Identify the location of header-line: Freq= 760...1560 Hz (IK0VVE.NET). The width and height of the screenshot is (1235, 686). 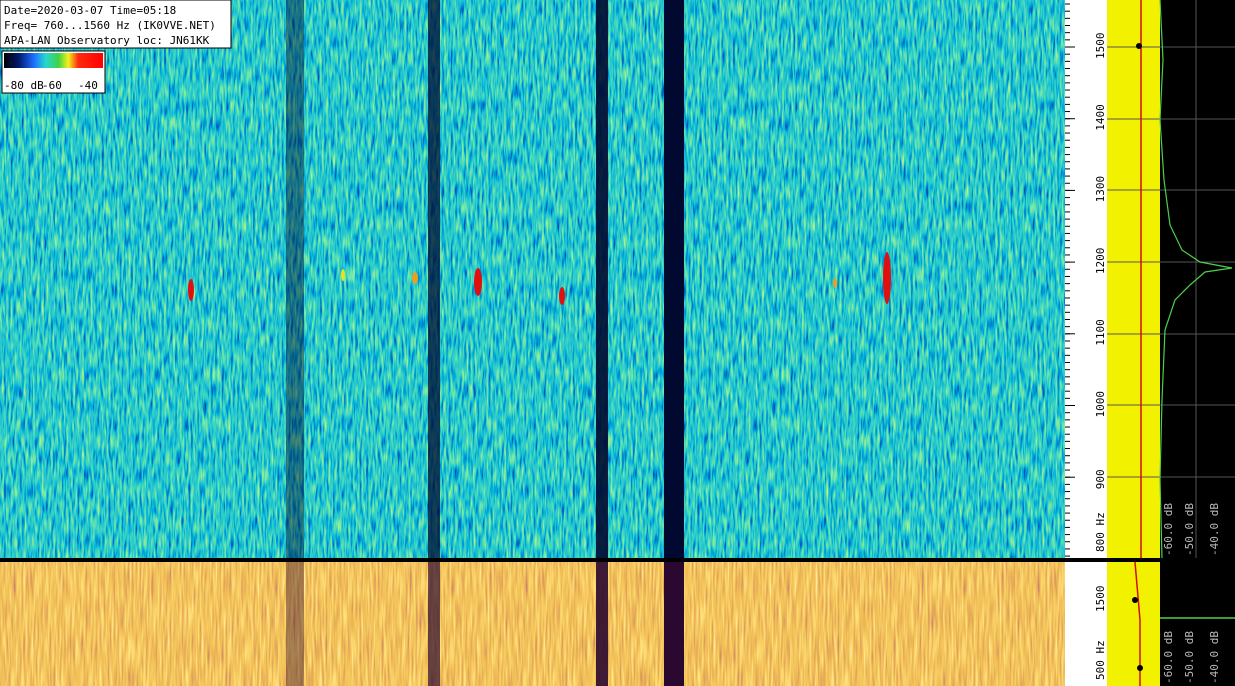
(110, 25).